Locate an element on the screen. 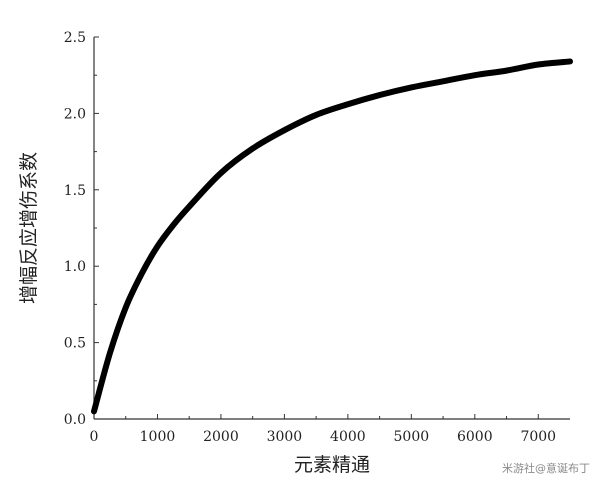 This screenshot has height=486, width=600. y-tick-label: 0.0 is located at coordinates (75, 420).